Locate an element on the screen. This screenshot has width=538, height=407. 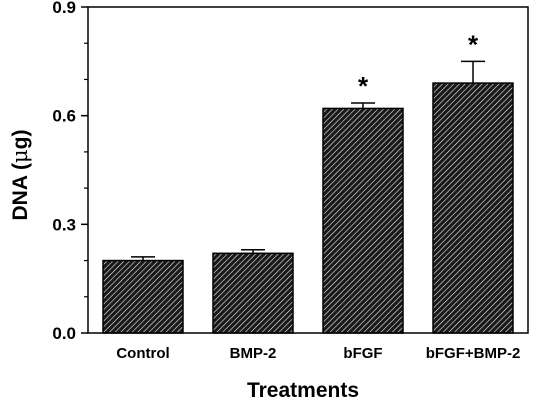
y-axis-title-unit: g) is located at coordinates (20, 139).